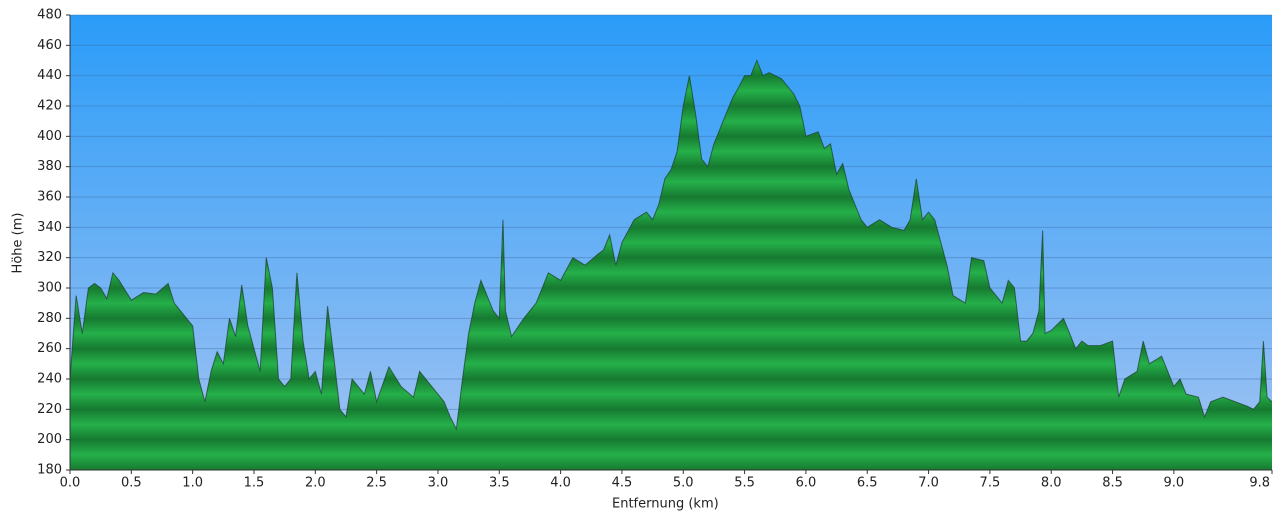 Image resolution: width=1280 pixels, height=523 pixels. What do you see at coordinates (665, 504) in the screenshot?
I see `x-axis-label: Entfernung (km)` at bounding box center [665, 504].